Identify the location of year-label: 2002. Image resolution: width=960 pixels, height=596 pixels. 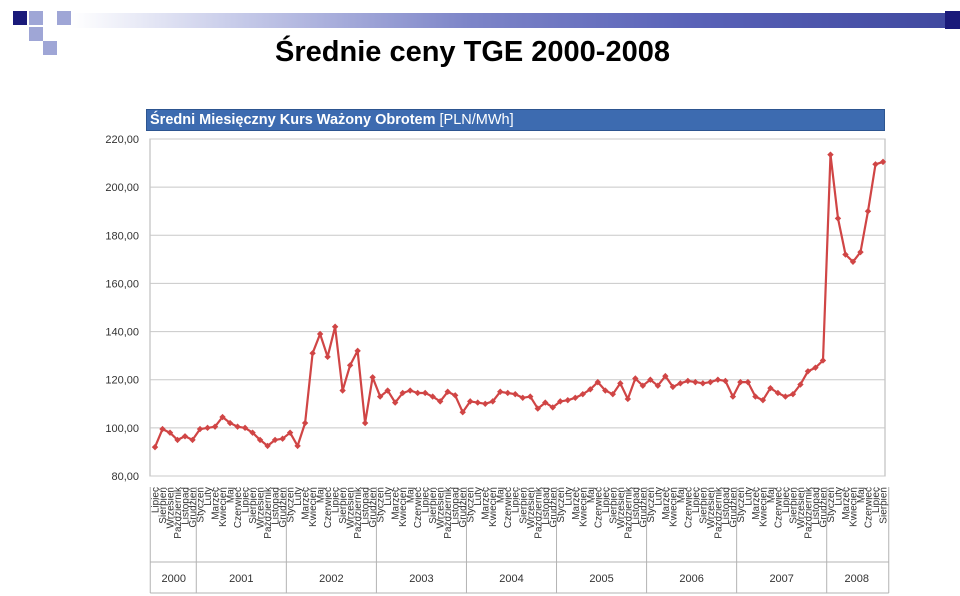
(331, 579).